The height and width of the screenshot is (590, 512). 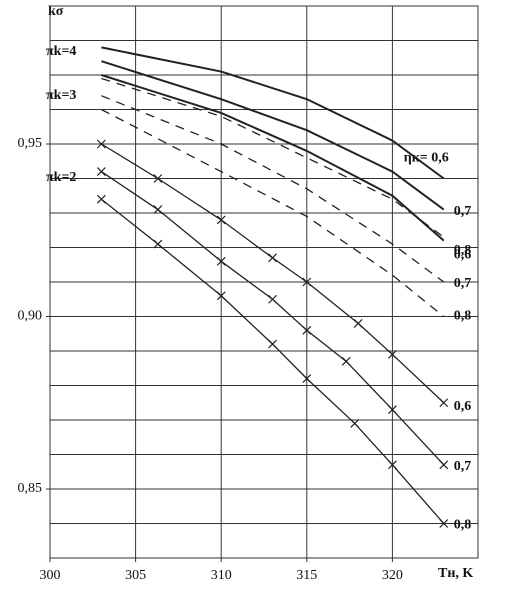 I want to click on x-tick-label: 305, so click(x=135, y=575).